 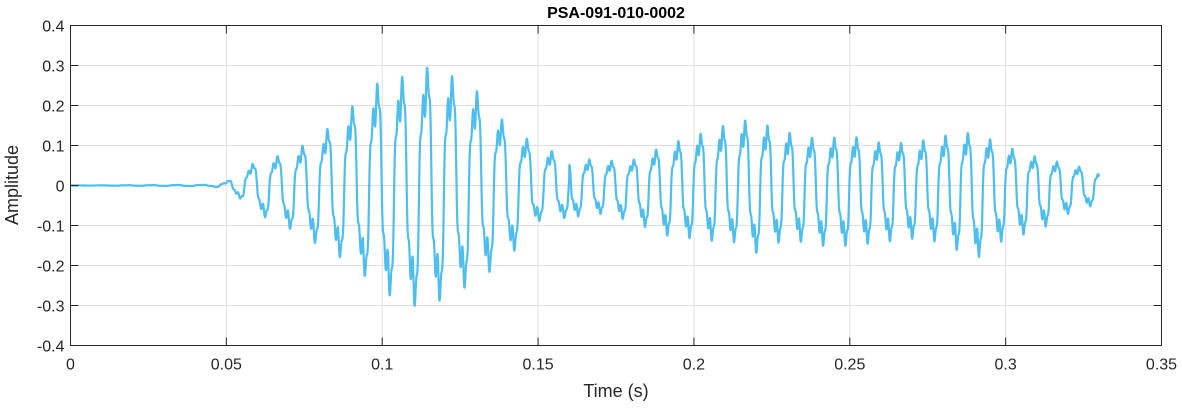 What do you see at coordinates (53, 67) in the screenshot?
I see `y-tick-label: 0.3` at bounding box center [53, 67].